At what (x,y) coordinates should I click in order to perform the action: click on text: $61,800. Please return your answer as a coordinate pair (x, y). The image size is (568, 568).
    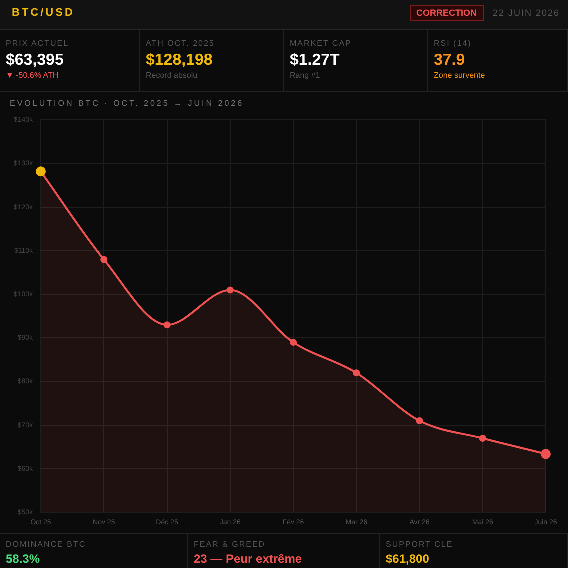
    Looking at the image, I should click on (408, 559).